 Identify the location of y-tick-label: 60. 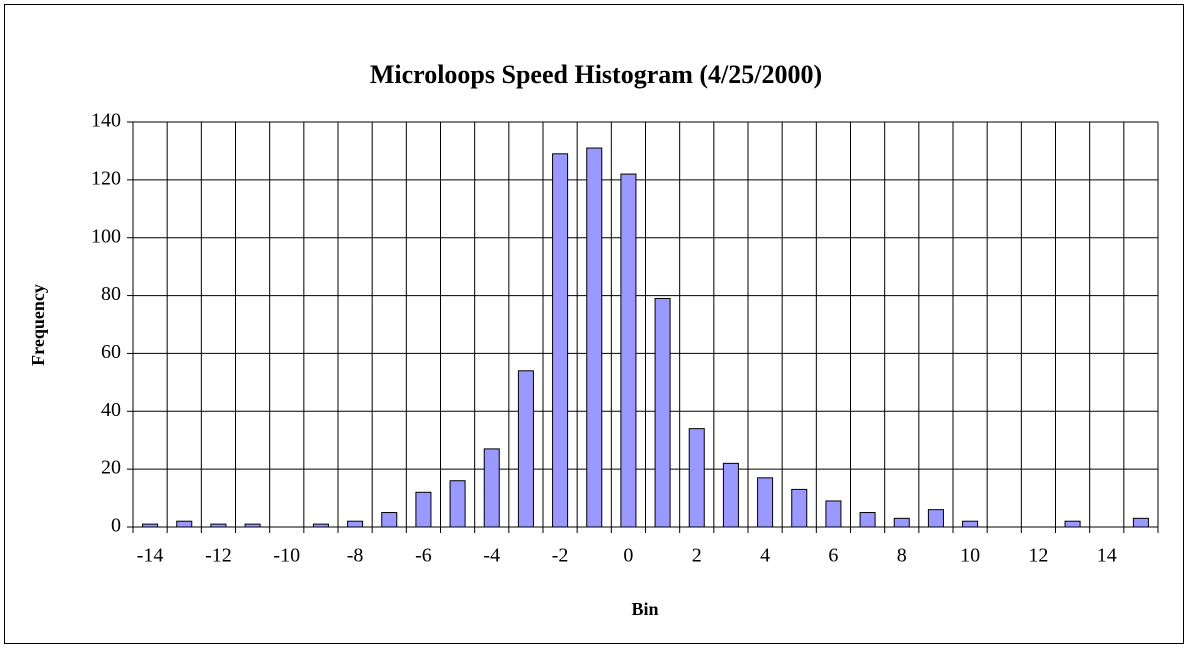
(111, 352).